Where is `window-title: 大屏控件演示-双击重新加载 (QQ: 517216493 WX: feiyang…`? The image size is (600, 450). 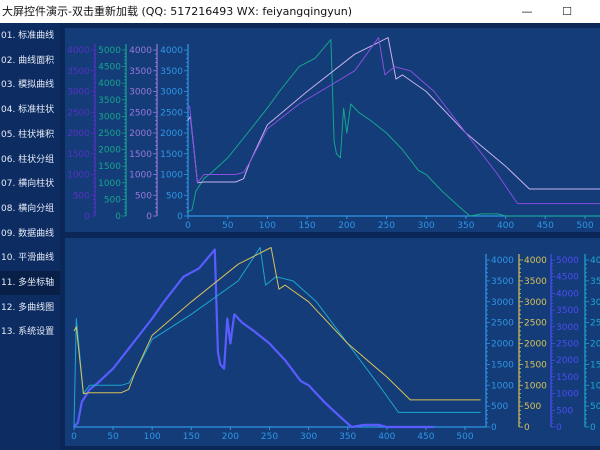
window-title: 大屏控件演示-双击重新加载 (QQ: 517216493 WX: feiyang… is located at coordinates (177, 11).